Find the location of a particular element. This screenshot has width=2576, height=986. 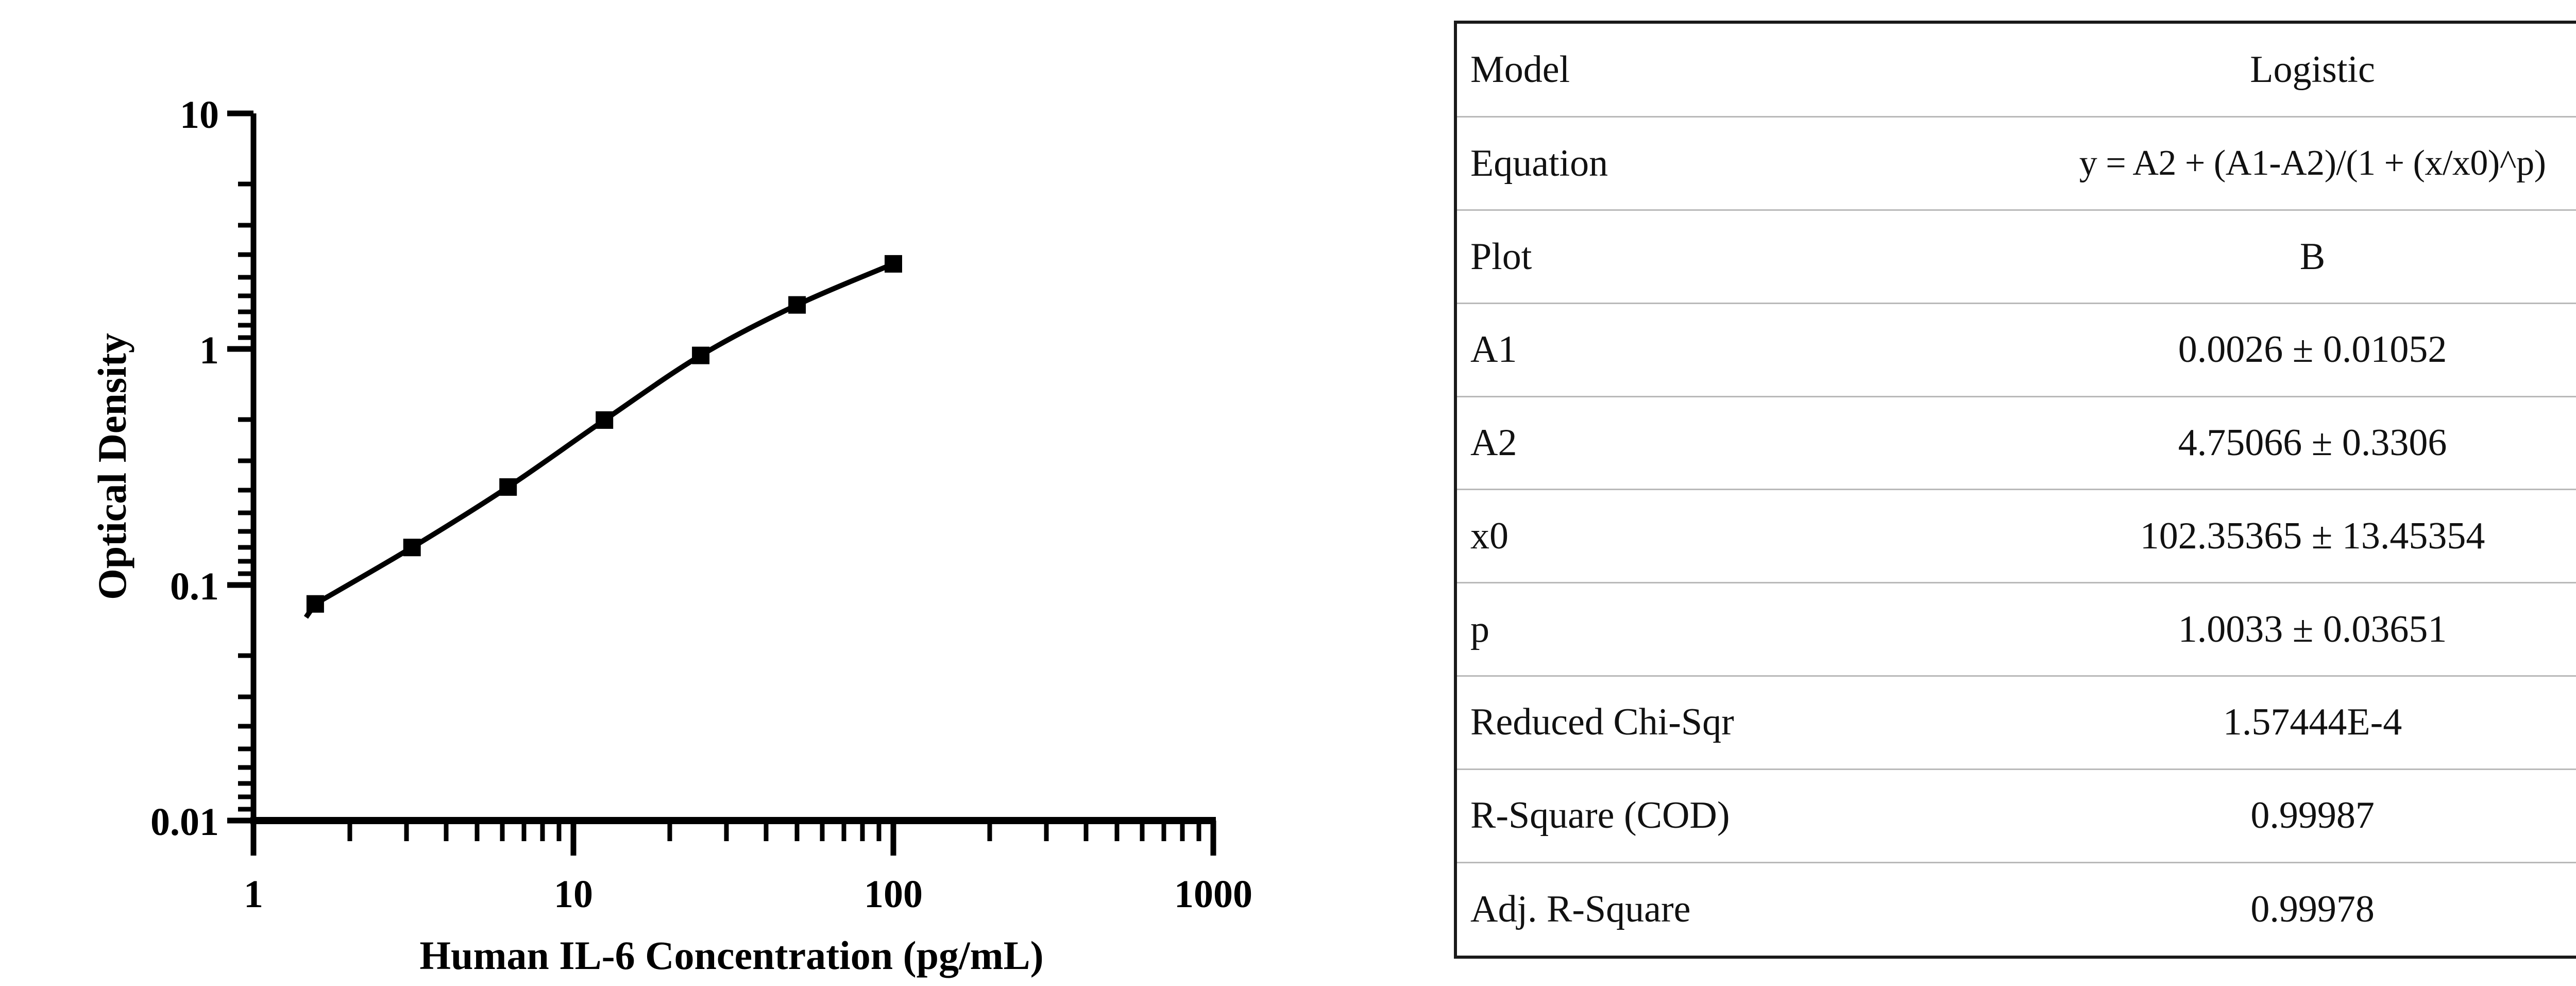

x-axis-major-ticks is located at coordinates (733, 839).